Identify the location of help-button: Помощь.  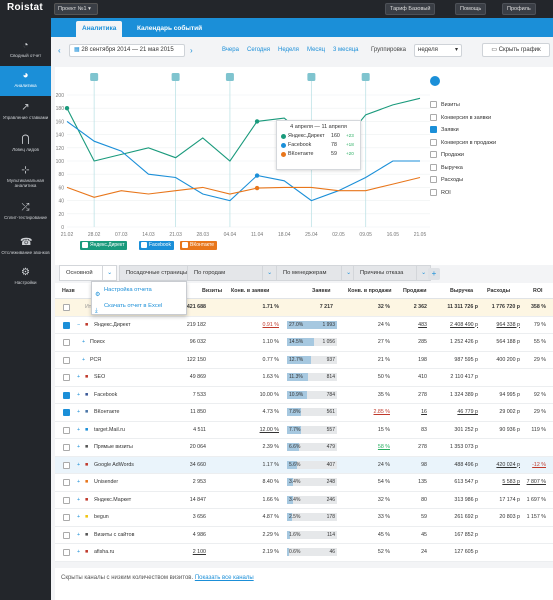
(471, 9).